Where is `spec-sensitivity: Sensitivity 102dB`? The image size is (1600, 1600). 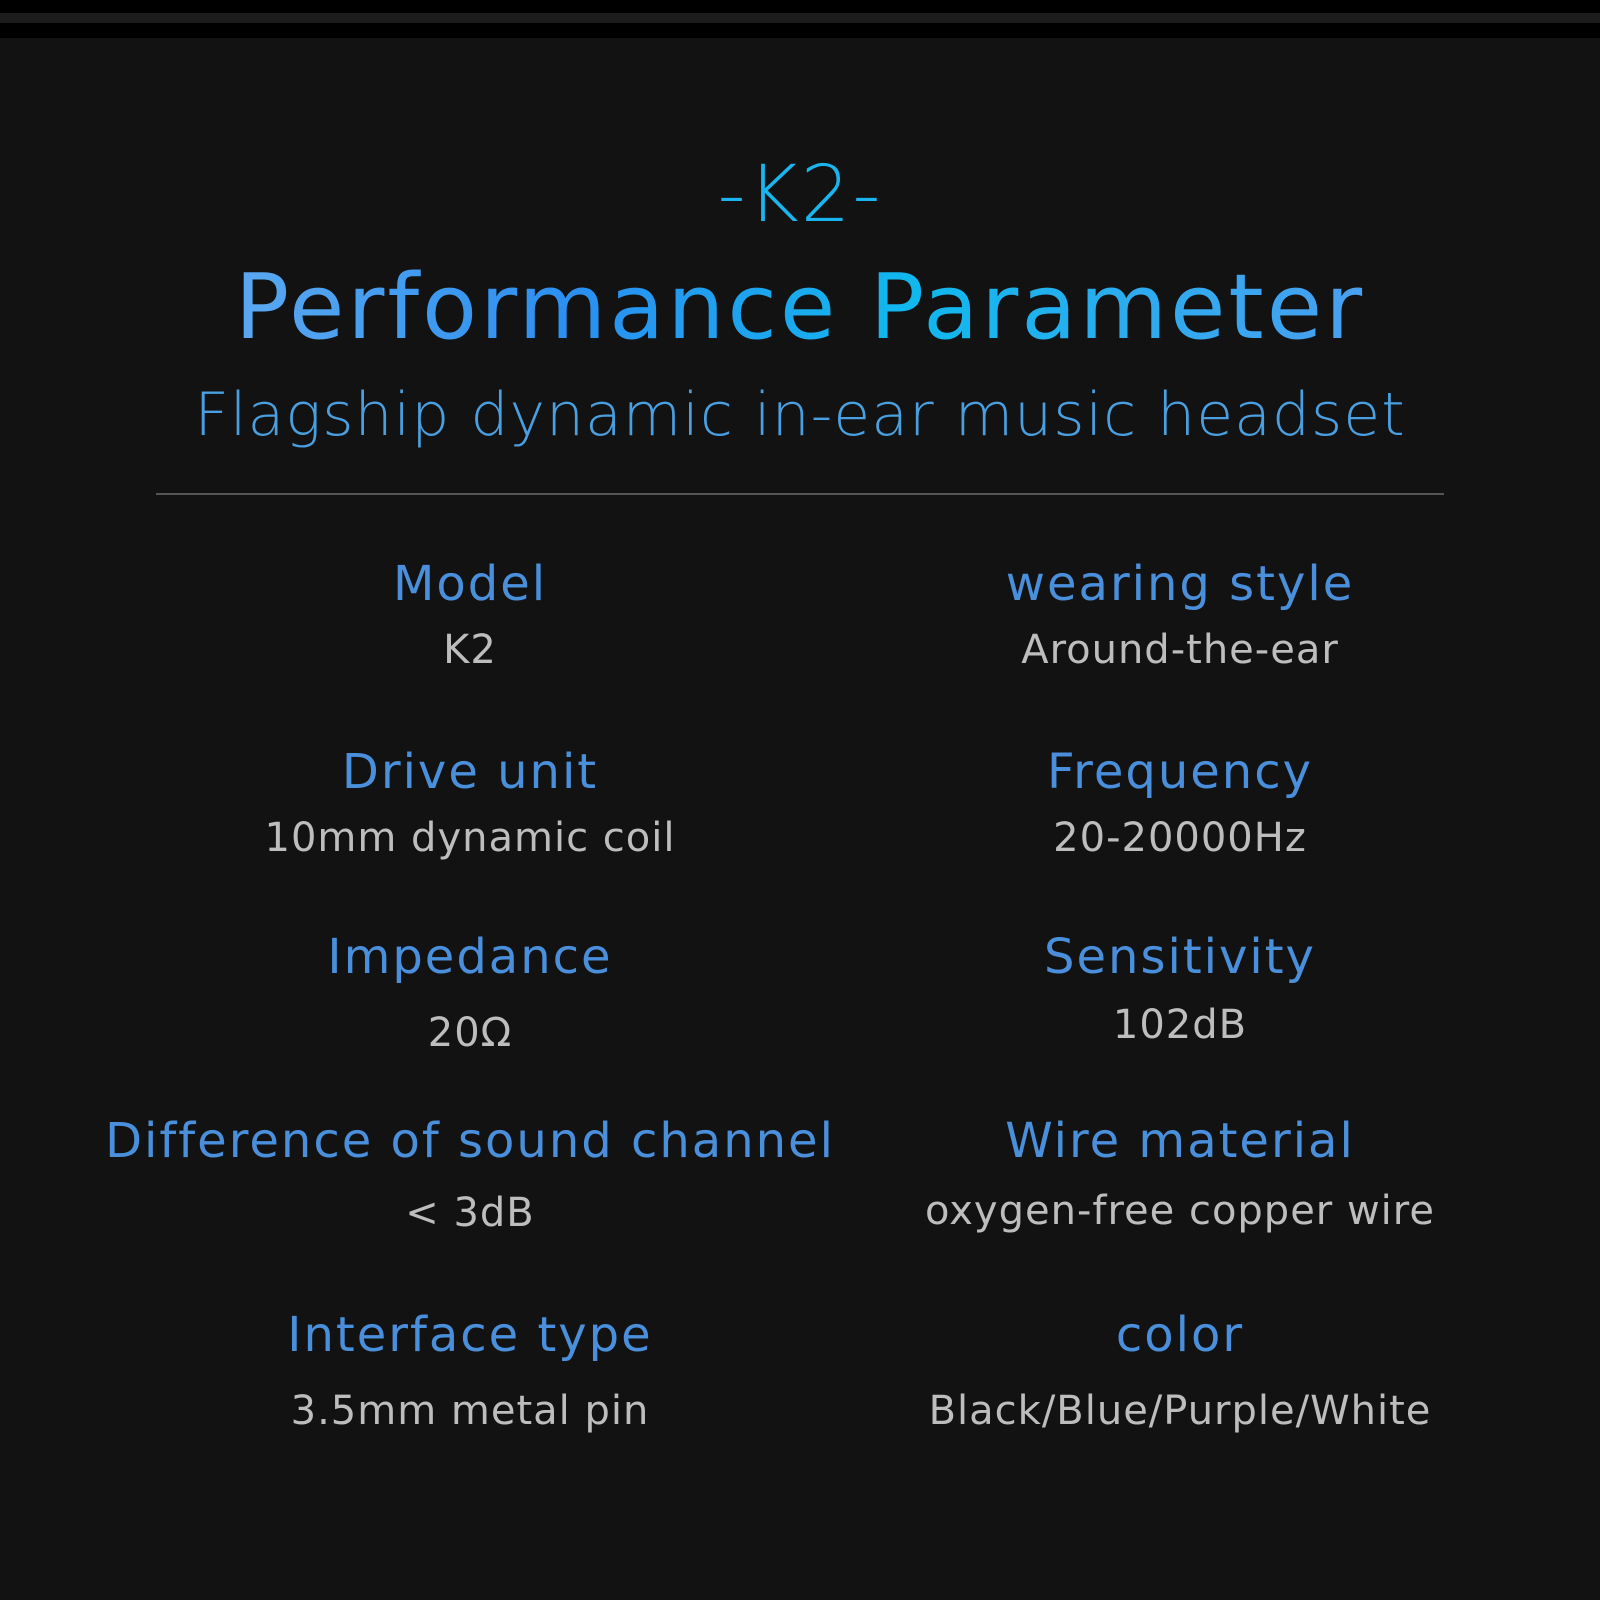 spec-sensitivity: Sensitivity 102dB is located at coordinates (1180, 989).